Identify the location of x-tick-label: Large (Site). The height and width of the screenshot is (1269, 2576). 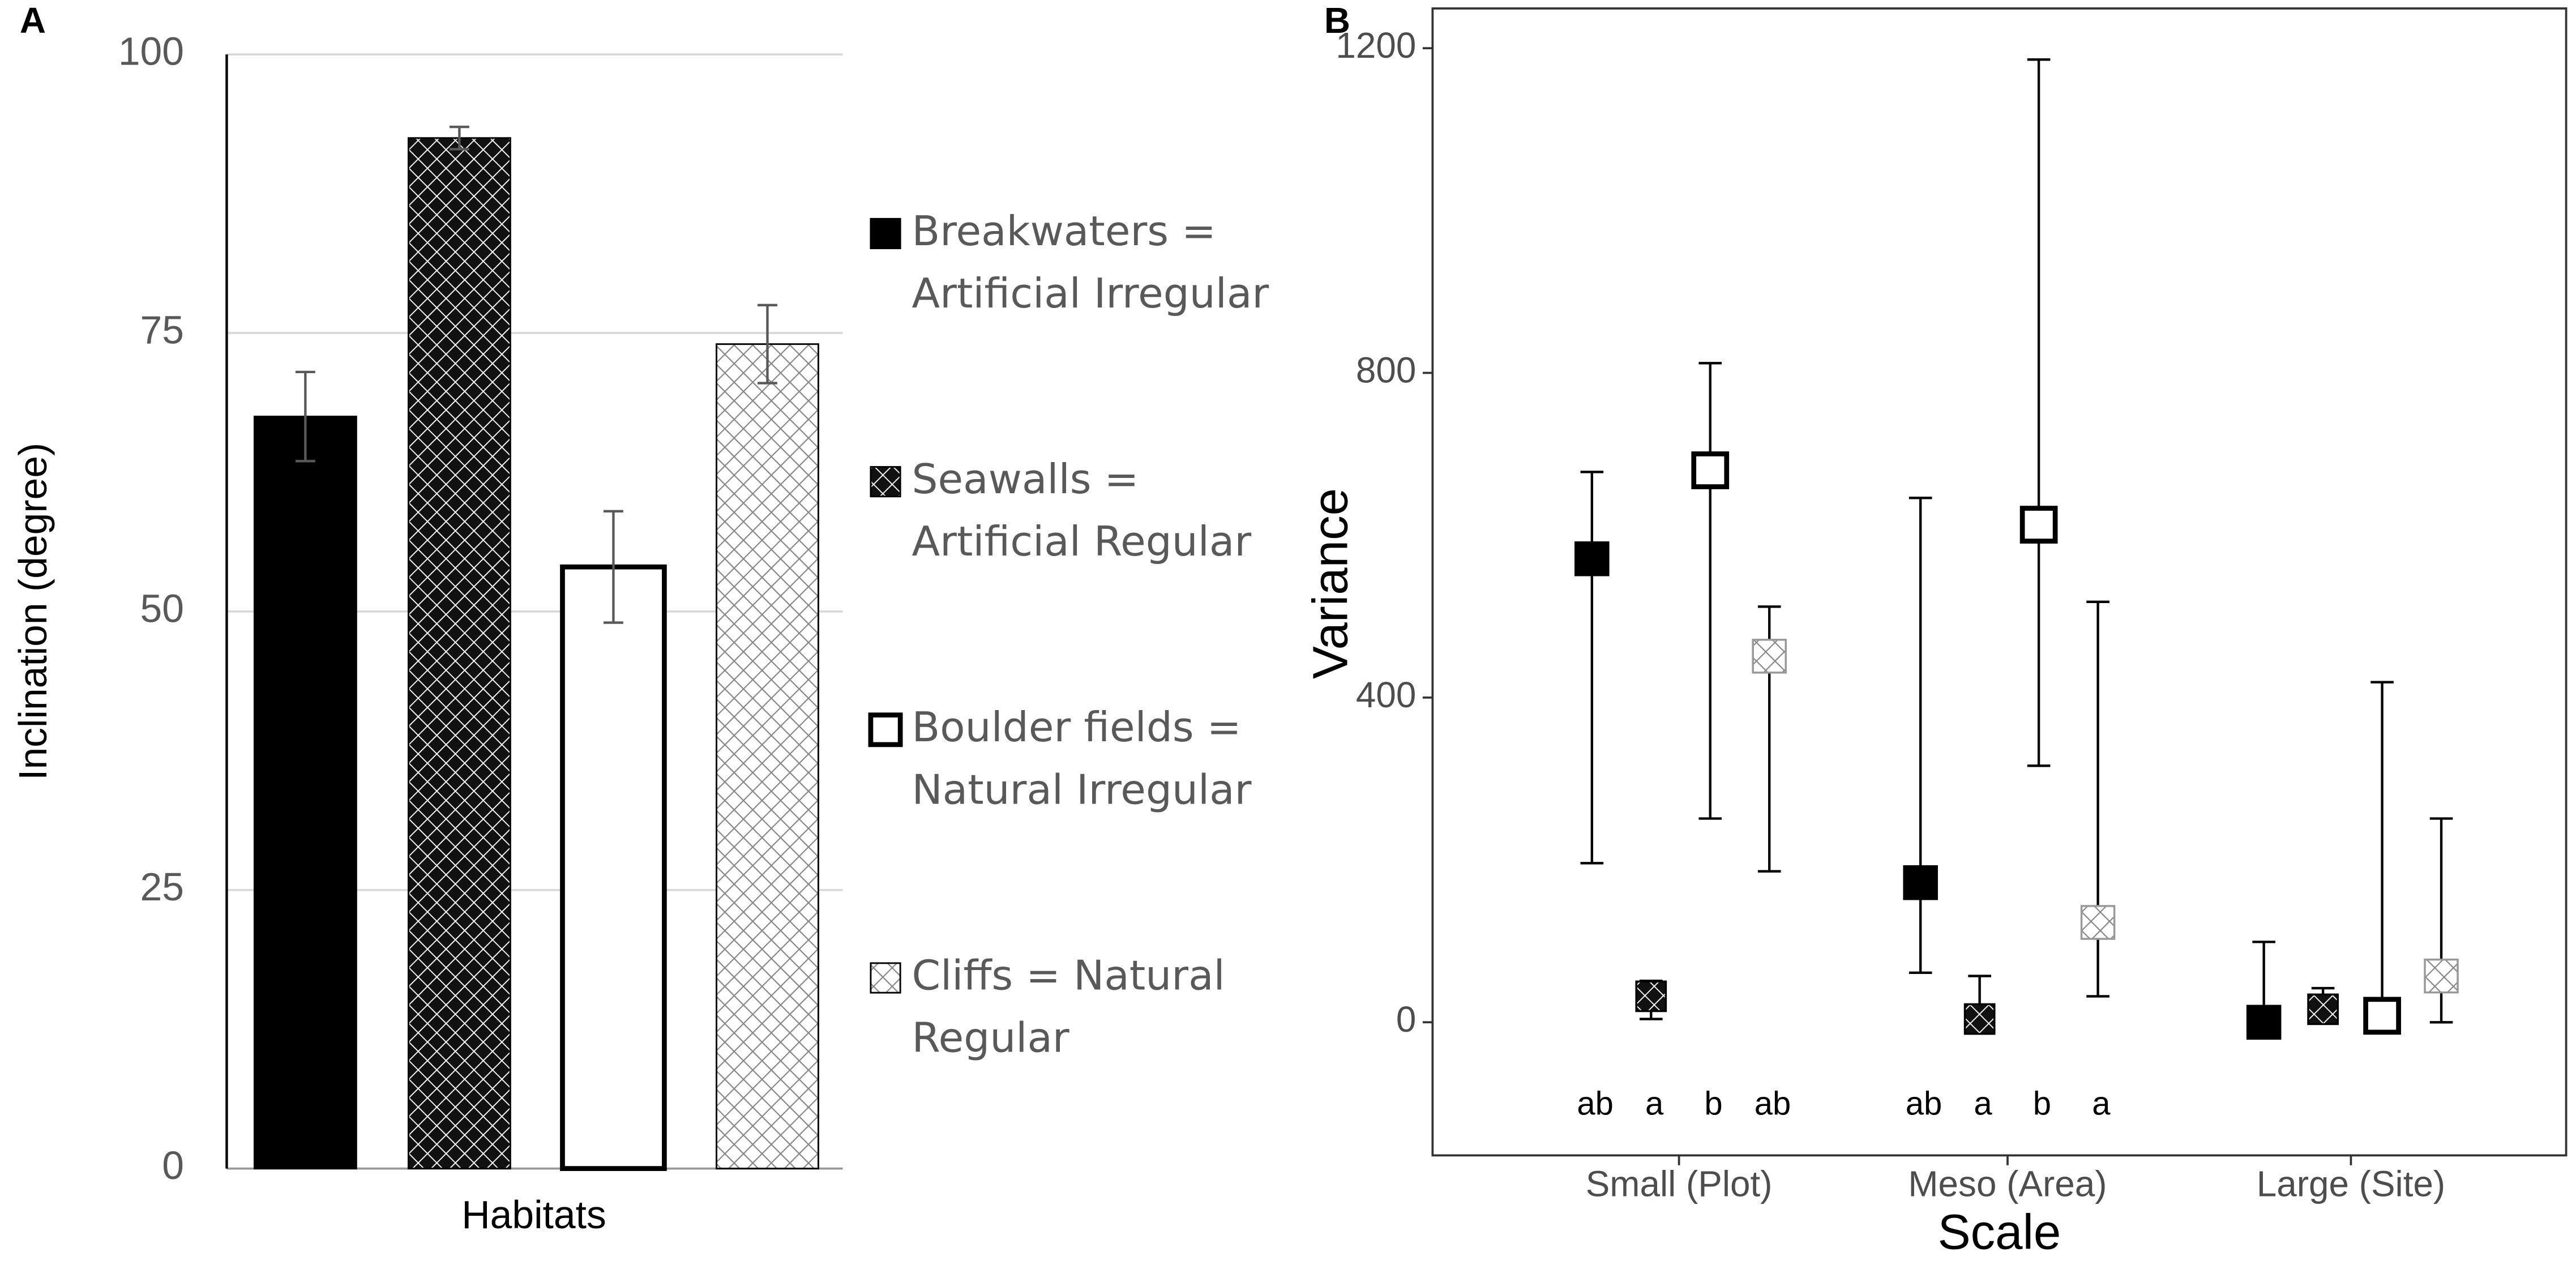
(2351, 1184).